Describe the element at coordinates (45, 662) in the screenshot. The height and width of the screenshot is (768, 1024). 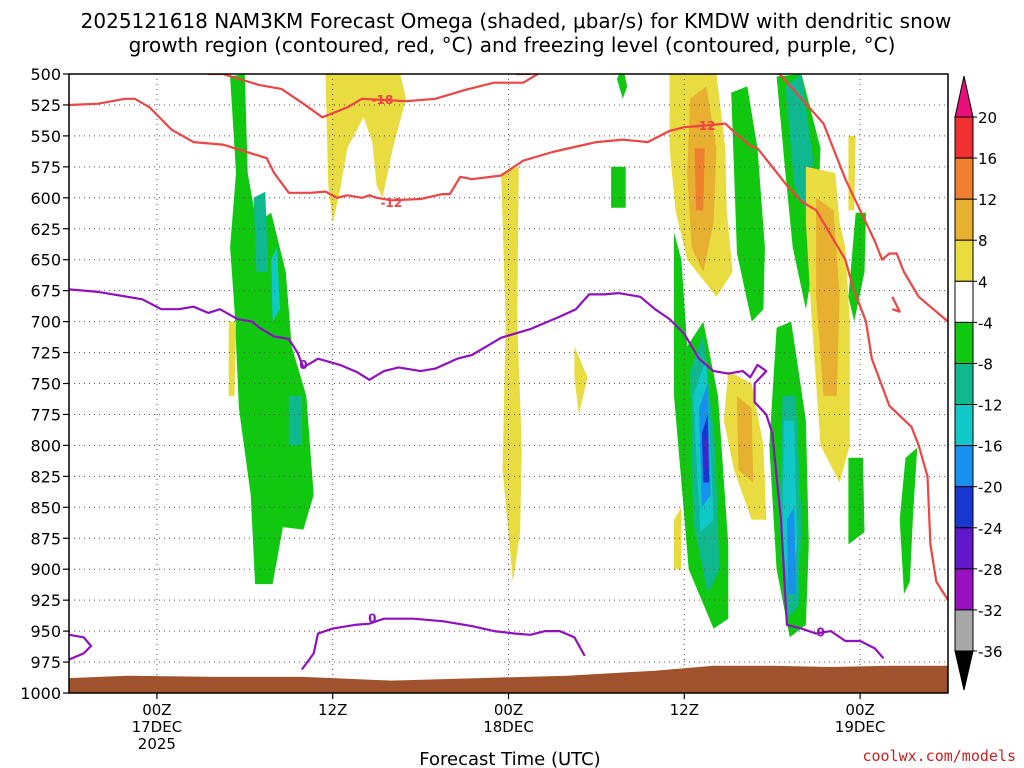
I see `y-tick-label-975: 975` at that location.